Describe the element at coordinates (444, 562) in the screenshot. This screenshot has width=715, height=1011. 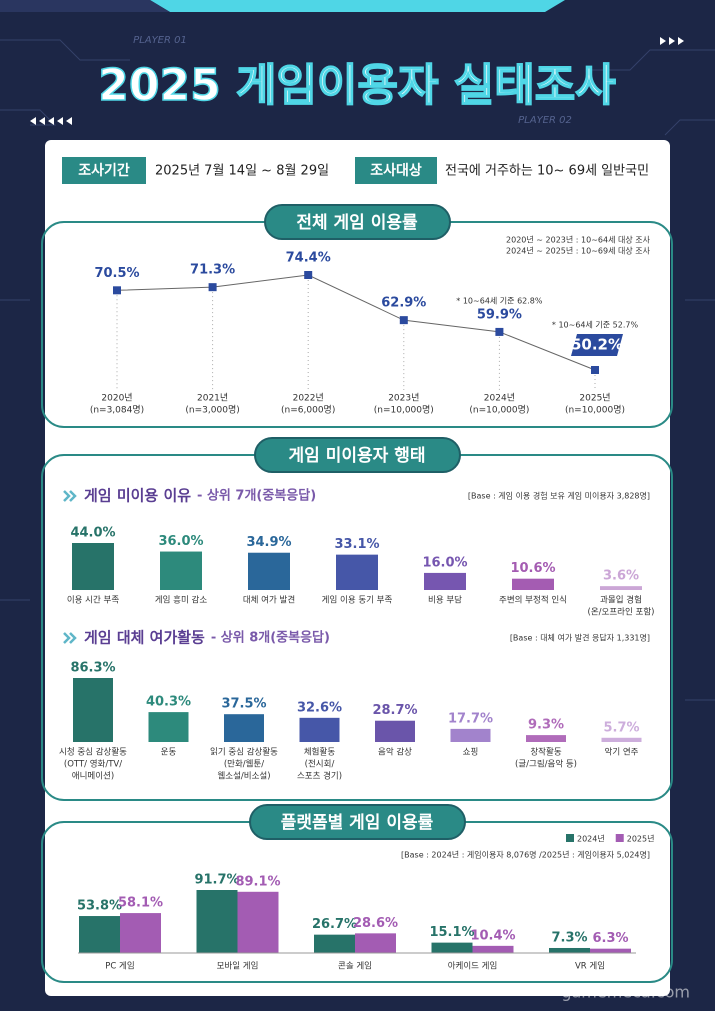
I see `value-label: 16.0%` at that location.